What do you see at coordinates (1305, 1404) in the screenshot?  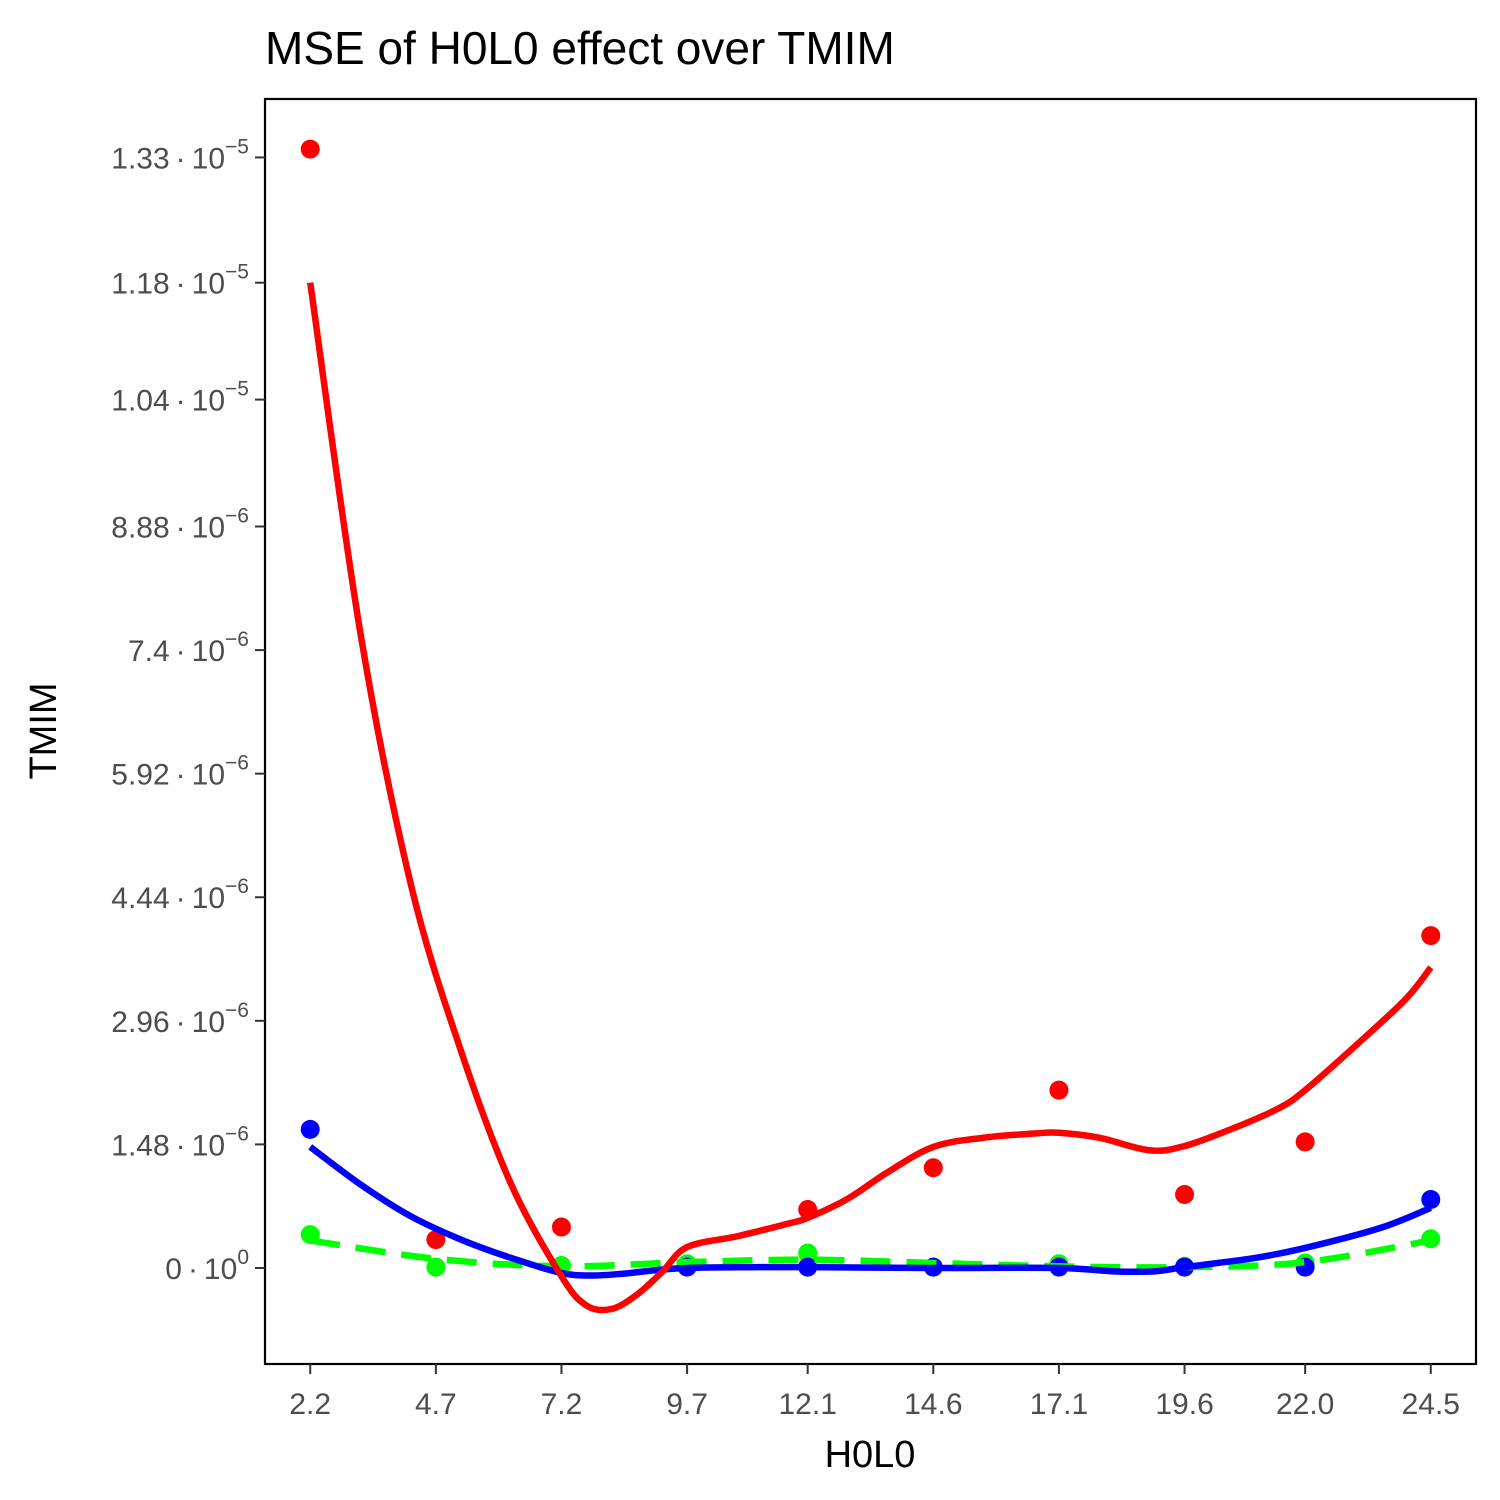 I see `x-tick-label: 22.0` at bounding box center [1305, 1404].